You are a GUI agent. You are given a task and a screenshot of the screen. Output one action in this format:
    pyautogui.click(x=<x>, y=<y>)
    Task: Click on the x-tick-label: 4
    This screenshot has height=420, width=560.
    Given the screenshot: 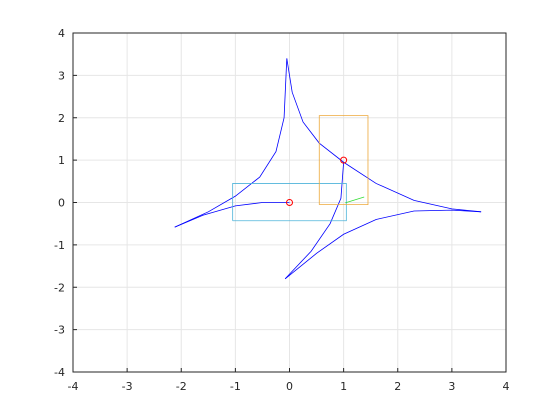 What is the action you would take?
    pyautogui.click(x=506, y=386)
    